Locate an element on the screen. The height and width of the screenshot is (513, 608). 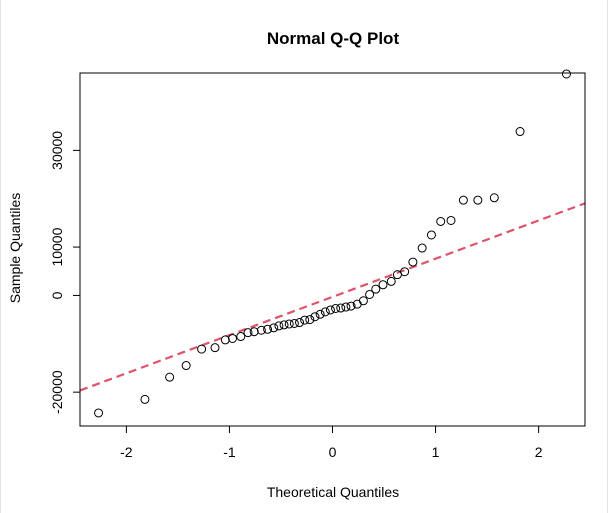
x-axis-label: Theoretical Quantiles is located at coordinates (333, 492).